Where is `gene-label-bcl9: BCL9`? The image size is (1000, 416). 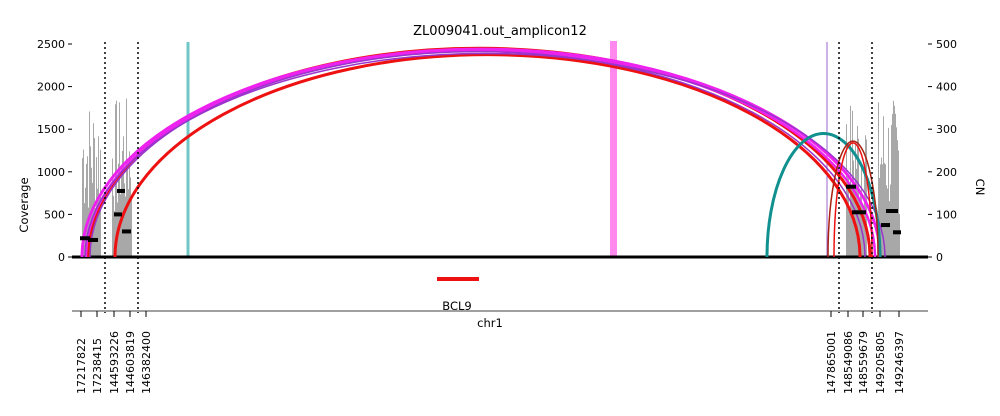
gene-label-bcl9: BCL9 is located at coordinates (456, 306).